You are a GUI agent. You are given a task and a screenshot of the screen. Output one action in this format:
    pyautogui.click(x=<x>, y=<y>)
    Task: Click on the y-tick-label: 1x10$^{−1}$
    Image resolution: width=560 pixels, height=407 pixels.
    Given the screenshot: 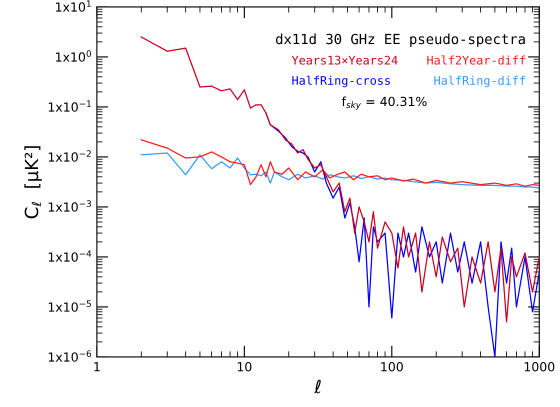 What is the action you would take?
    pyautogui.click(x=69, y=106)
    